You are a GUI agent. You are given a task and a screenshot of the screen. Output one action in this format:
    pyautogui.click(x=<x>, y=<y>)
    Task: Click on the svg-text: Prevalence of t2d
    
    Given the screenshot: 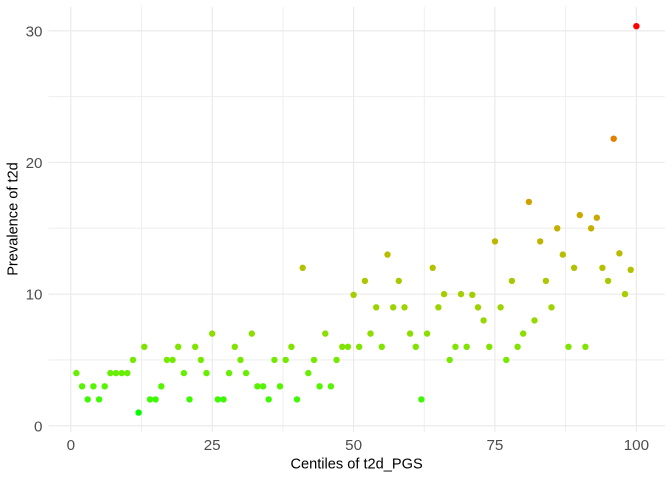 What is the action you would take?
    pyautogui.click(x=14, y=219)
    